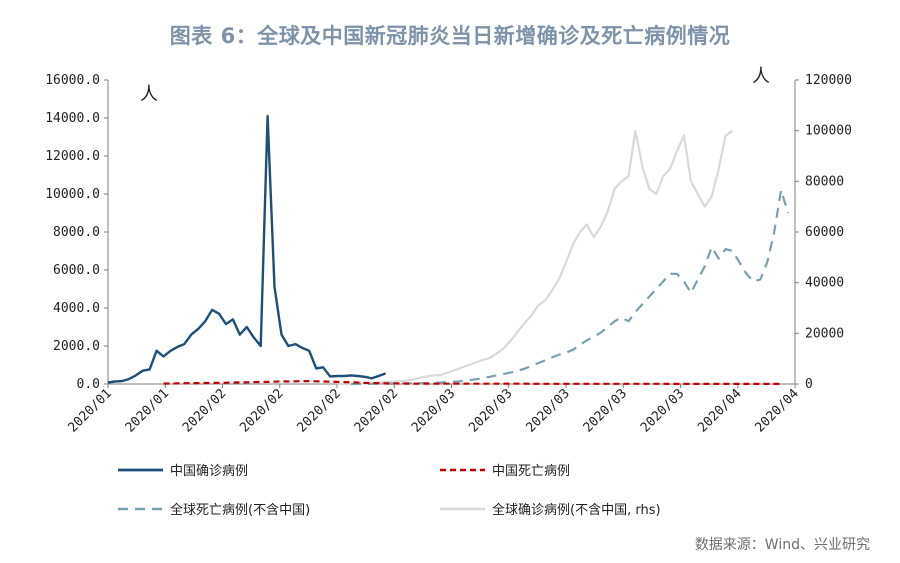 The width and height of the screenshot is (900, 563). What do you see at coordinates (209, 471) in the screenshot?
I see `legend-label: 中国确诊病例` at bounding box center [209, 471].